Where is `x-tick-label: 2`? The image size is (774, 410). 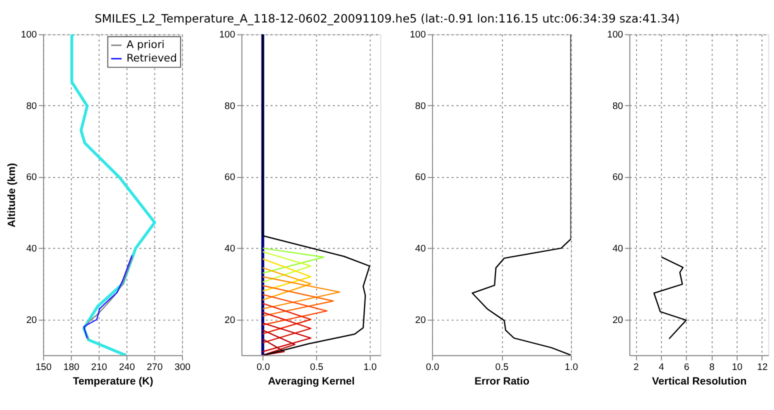
x-tick-label: 2 is located at coordinates (636, 368).